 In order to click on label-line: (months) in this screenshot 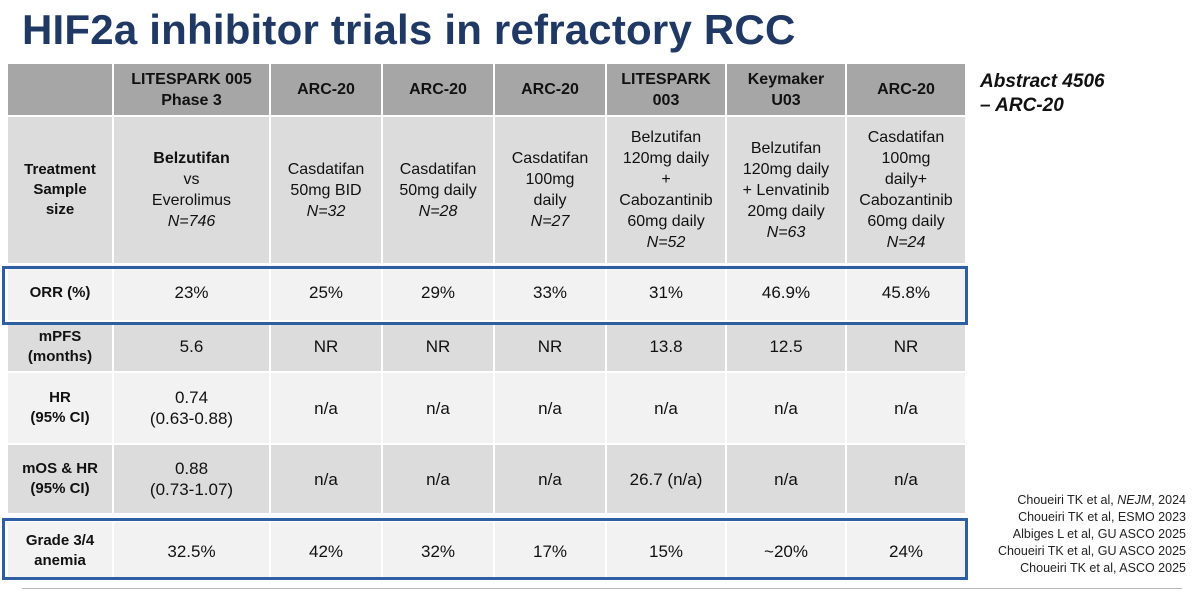, I will do `click(60, 356)`.